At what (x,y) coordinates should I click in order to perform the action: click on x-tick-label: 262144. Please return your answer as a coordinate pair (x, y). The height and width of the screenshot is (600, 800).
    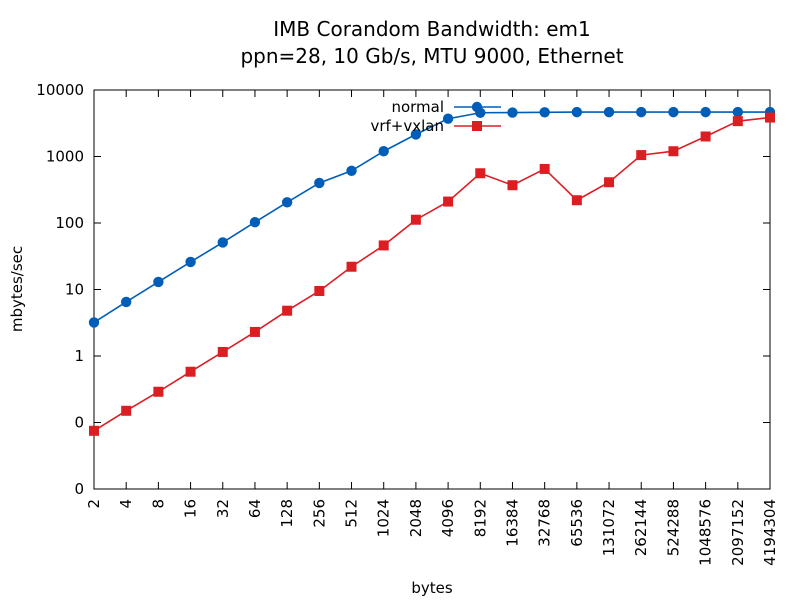
    Looking at the image, I should click on (641, 527).